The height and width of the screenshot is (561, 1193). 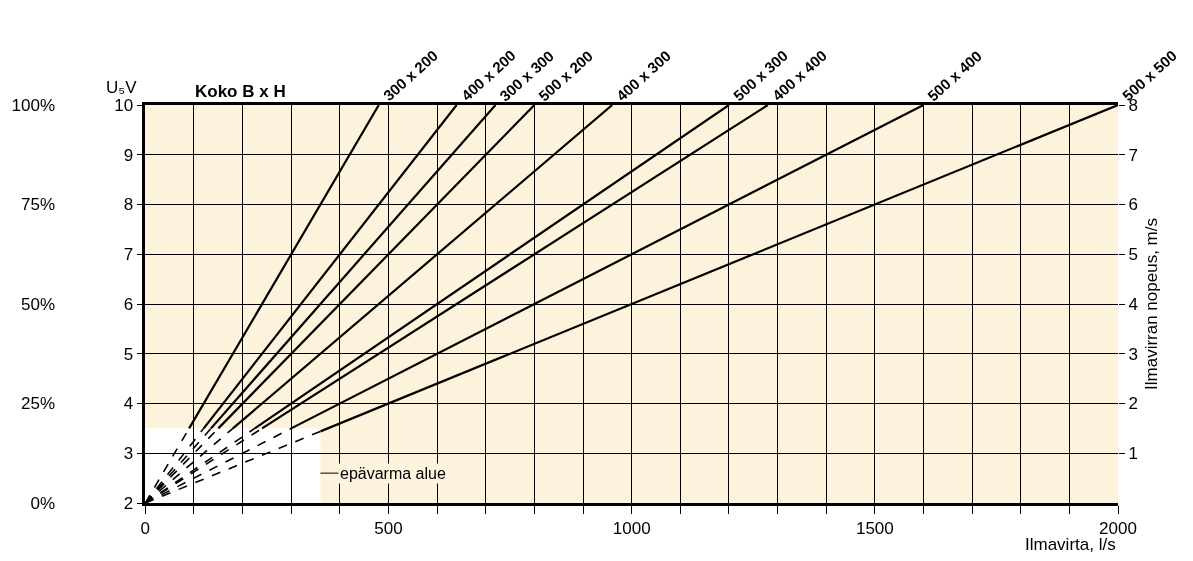 I want to click on y2-tick-label: 4, so click(x=1133, y=304).